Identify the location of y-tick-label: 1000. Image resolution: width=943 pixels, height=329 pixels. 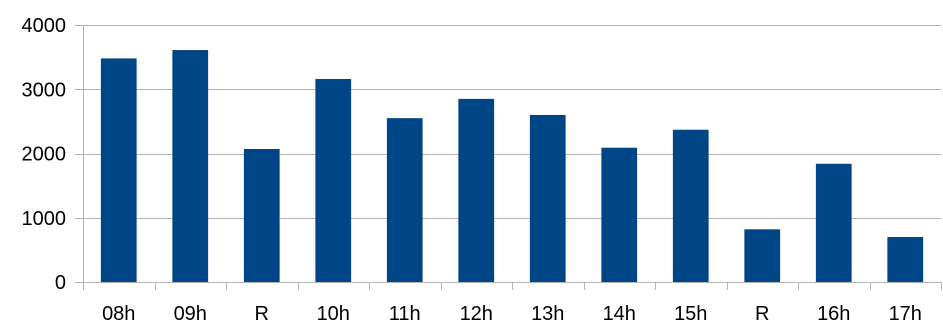
(44, 219).